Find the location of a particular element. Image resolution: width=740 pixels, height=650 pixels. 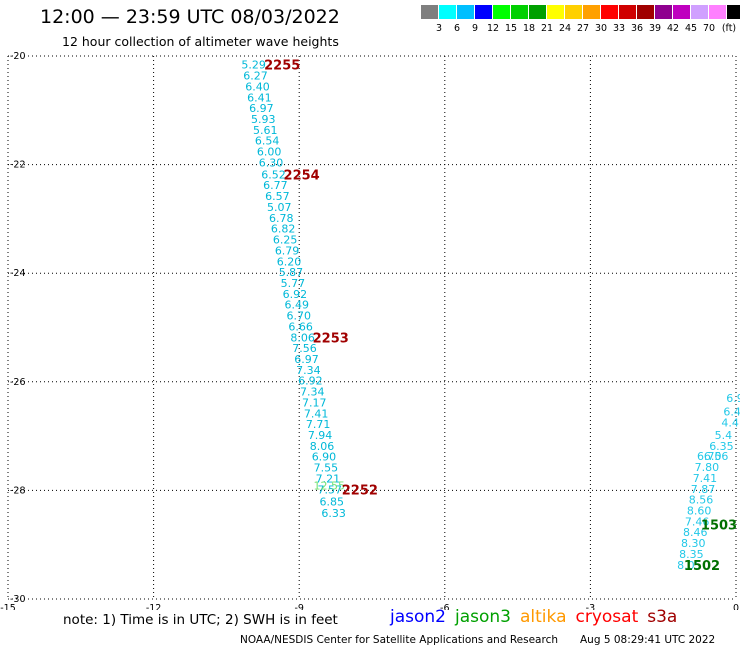

pass-time-label: 1502 is located at coordinates (702, 566).